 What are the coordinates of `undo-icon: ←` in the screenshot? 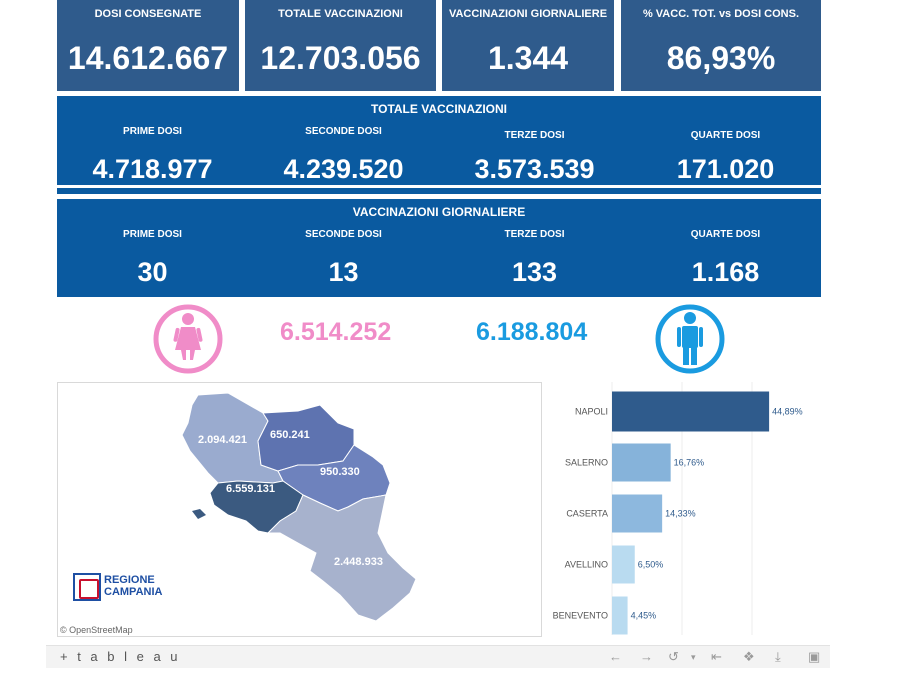 It's located at (615, 656).